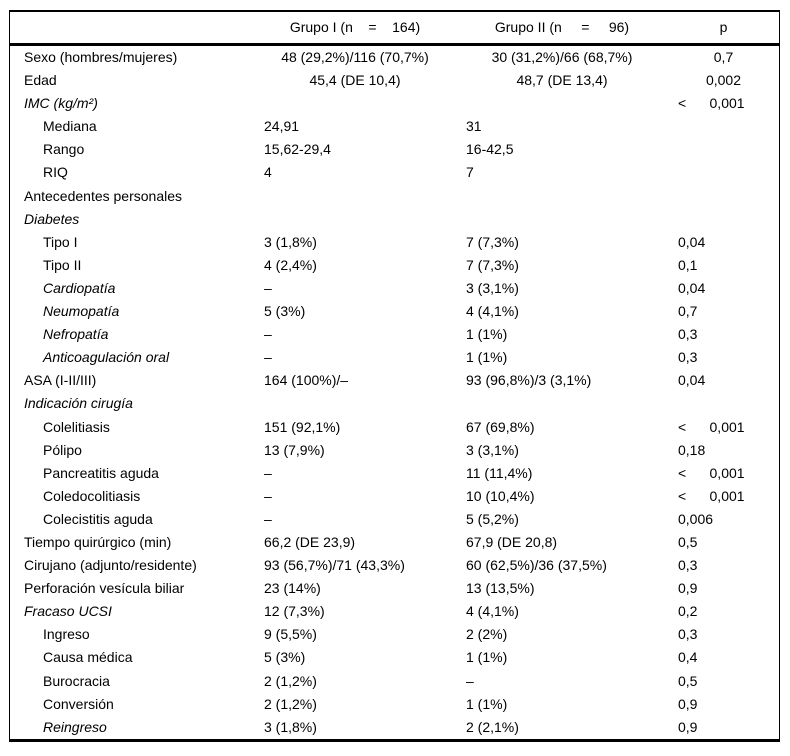  What do you see at coordinates (470, 172) in the screenshot?
I see `grupo2-value: 7` at bounding box center [470, 172].